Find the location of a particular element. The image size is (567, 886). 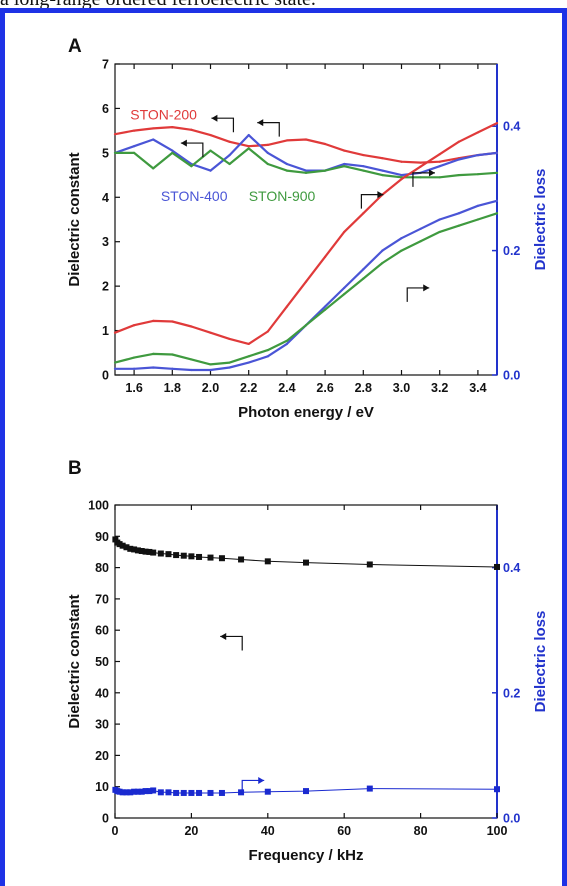

panel-b-x-axis-title: Frequency / kHz is located at coordinates (305, 855).